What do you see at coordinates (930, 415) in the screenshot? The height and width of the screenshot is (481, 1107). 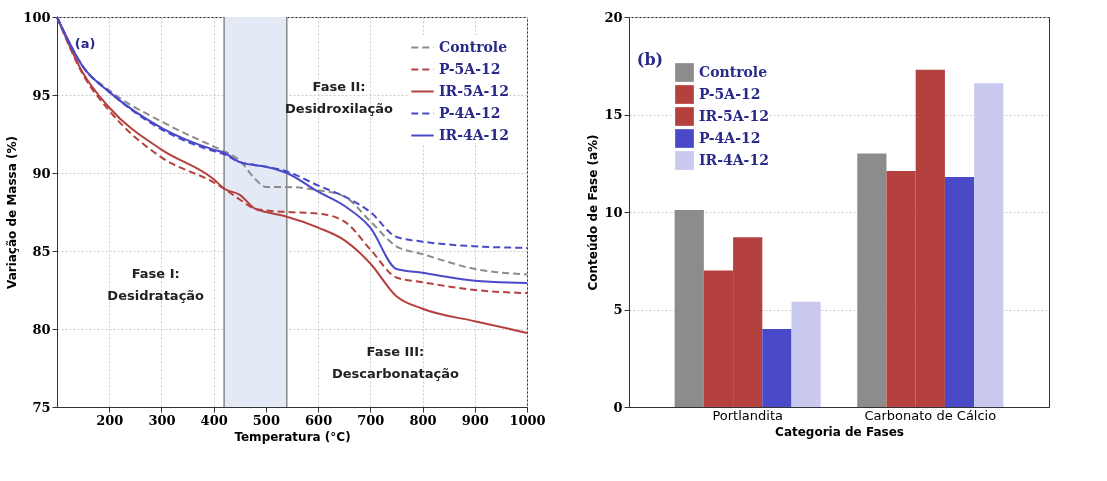 I see `x-tick-label: Carbonato de Cálcio` at bounding box center [930, 415].